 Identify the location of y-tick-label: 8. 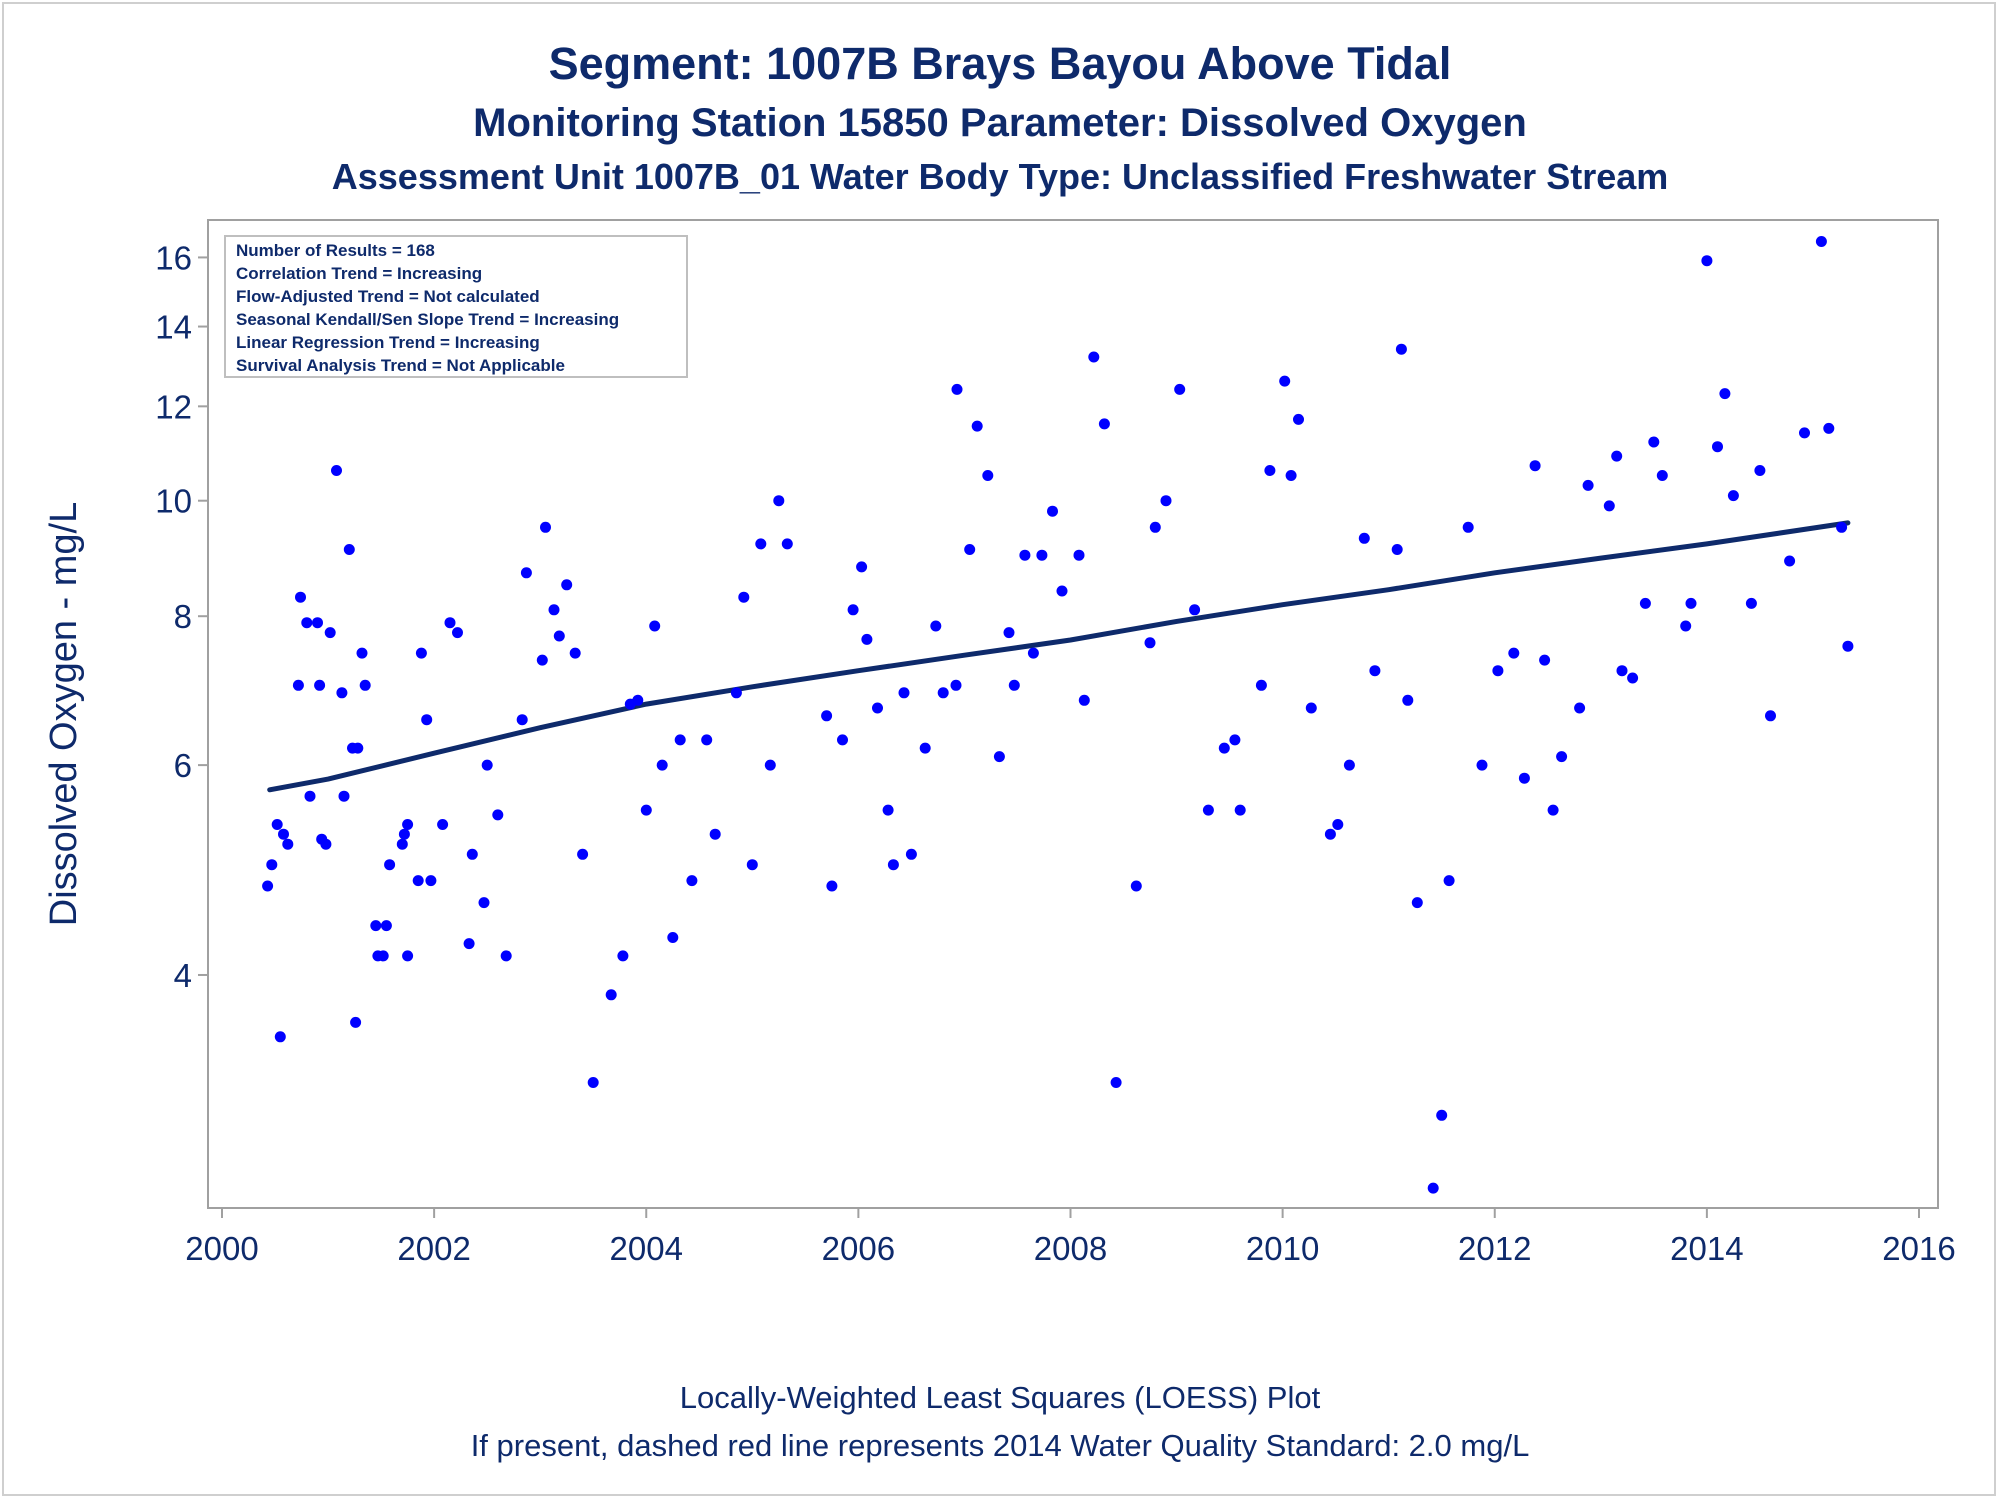
(183, 616).